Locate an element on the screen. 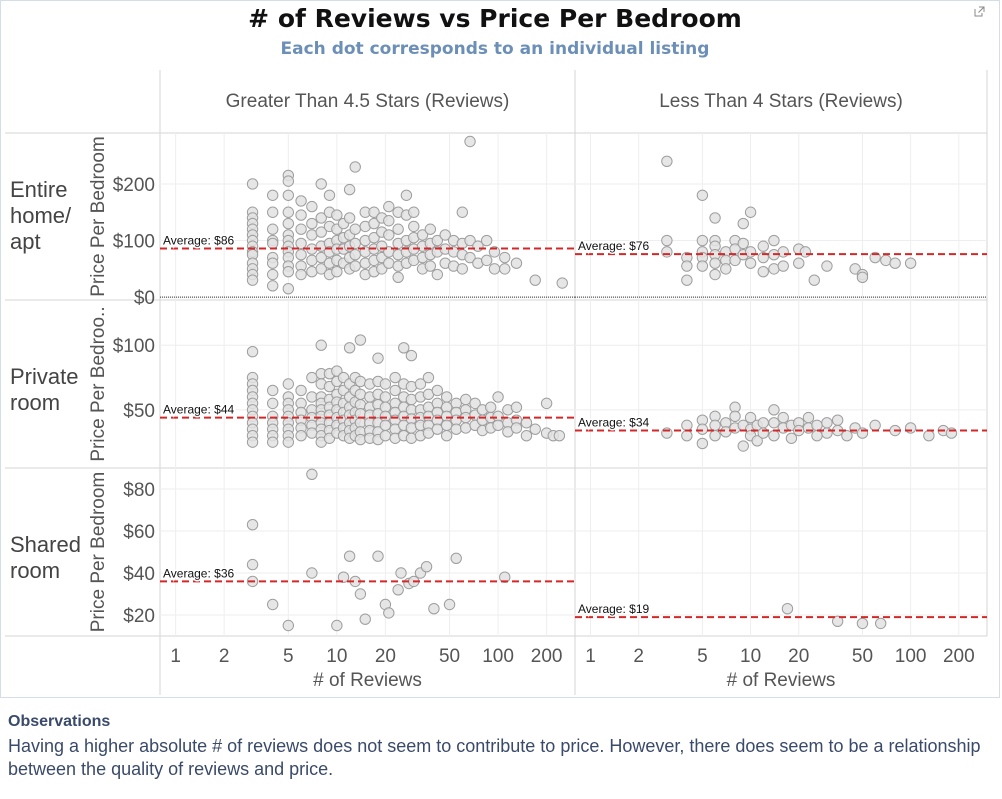 This screenshot has width=1002, height=799. x-tick-label: 1 is located at coordinates (590, 656).